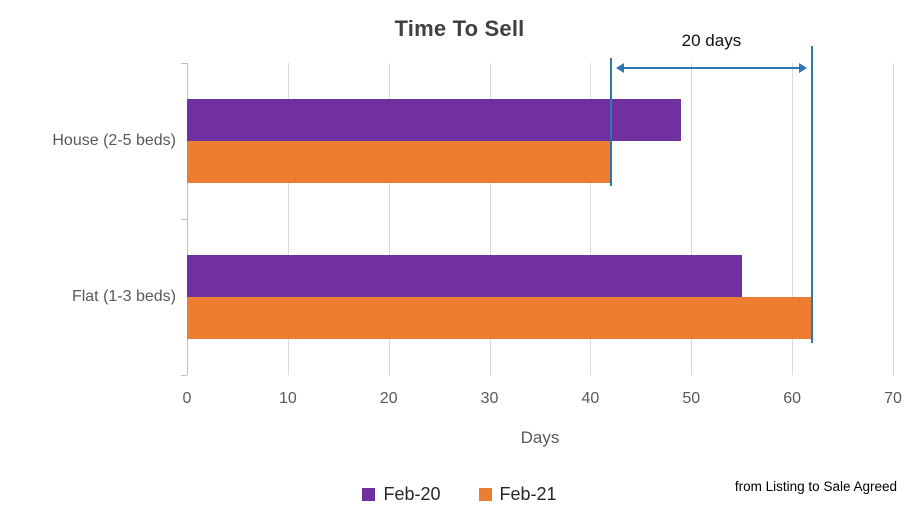 This screenshot has width=919, height=524. Describe the element at coordinates (815, 486) in the screenshot. I see `footnote: from Listing to Sale Agreed` at that location.